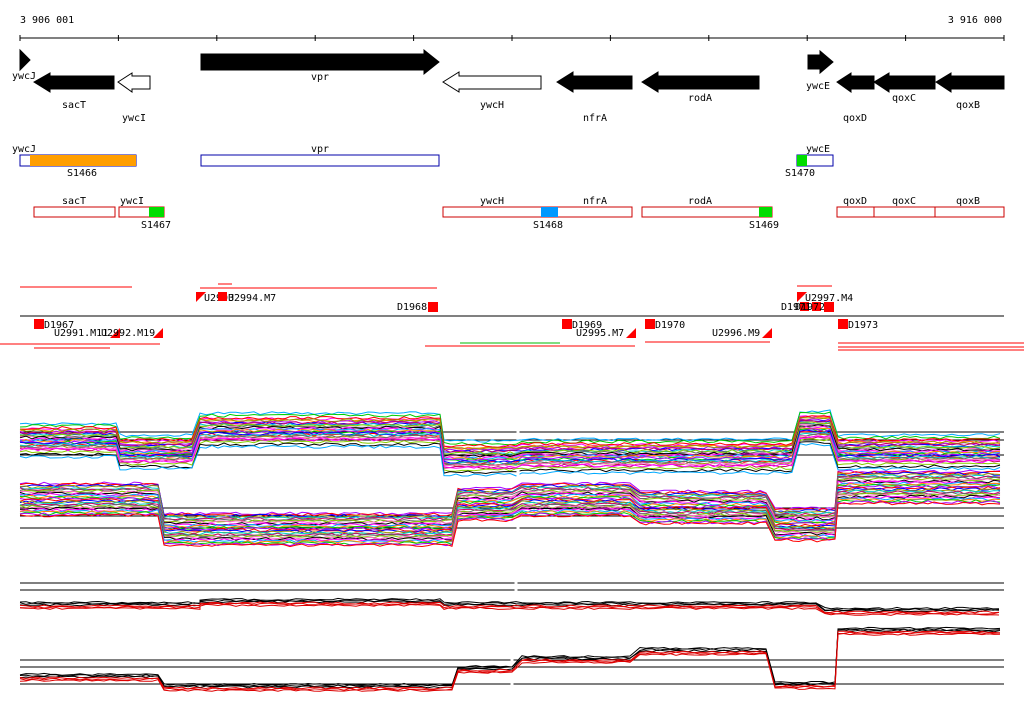 Image resolution: width=1024 pixels, height=714 pixels. Describe the element at coordinates (25, 60) in the screenshot. I see `gene-ywcJ` at that location.